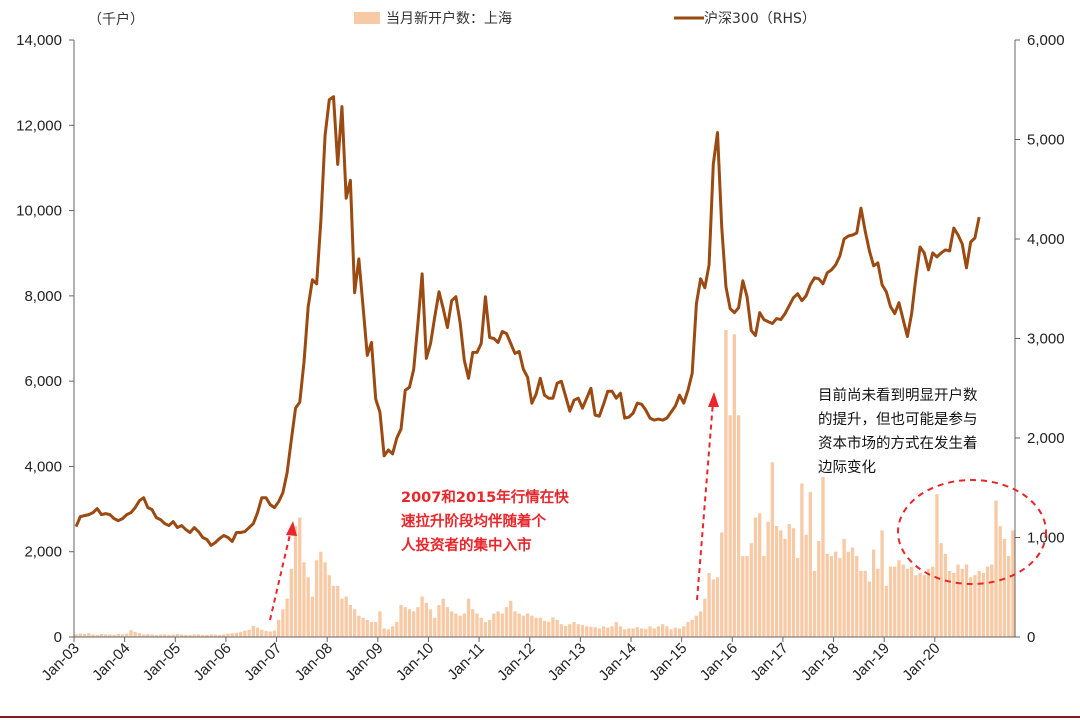 Image resolution: width=1080 pixels, height=720 pixels. I want to click on left-tick-label: 14,000, so click(39, 40).